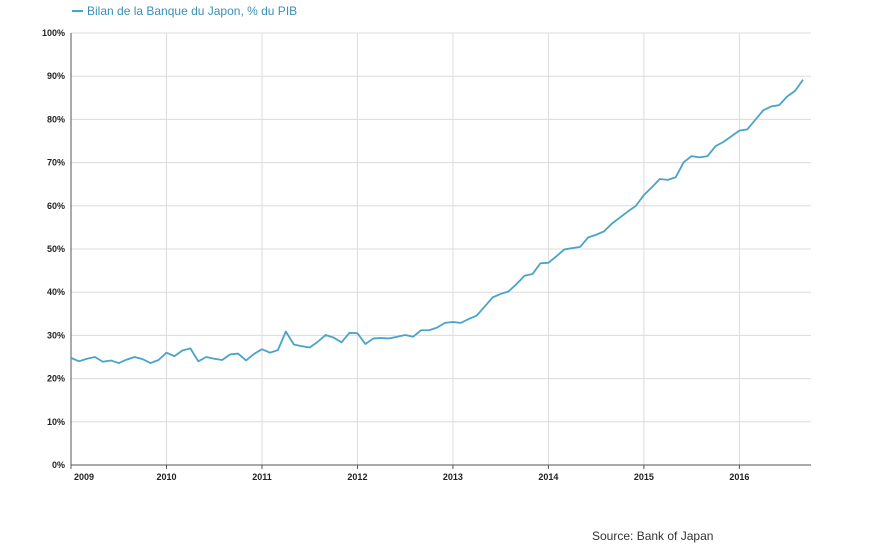  Describe the element at coordinates (548, 477) in the screenshot. I see `x-tick-label: 2014` at that location.